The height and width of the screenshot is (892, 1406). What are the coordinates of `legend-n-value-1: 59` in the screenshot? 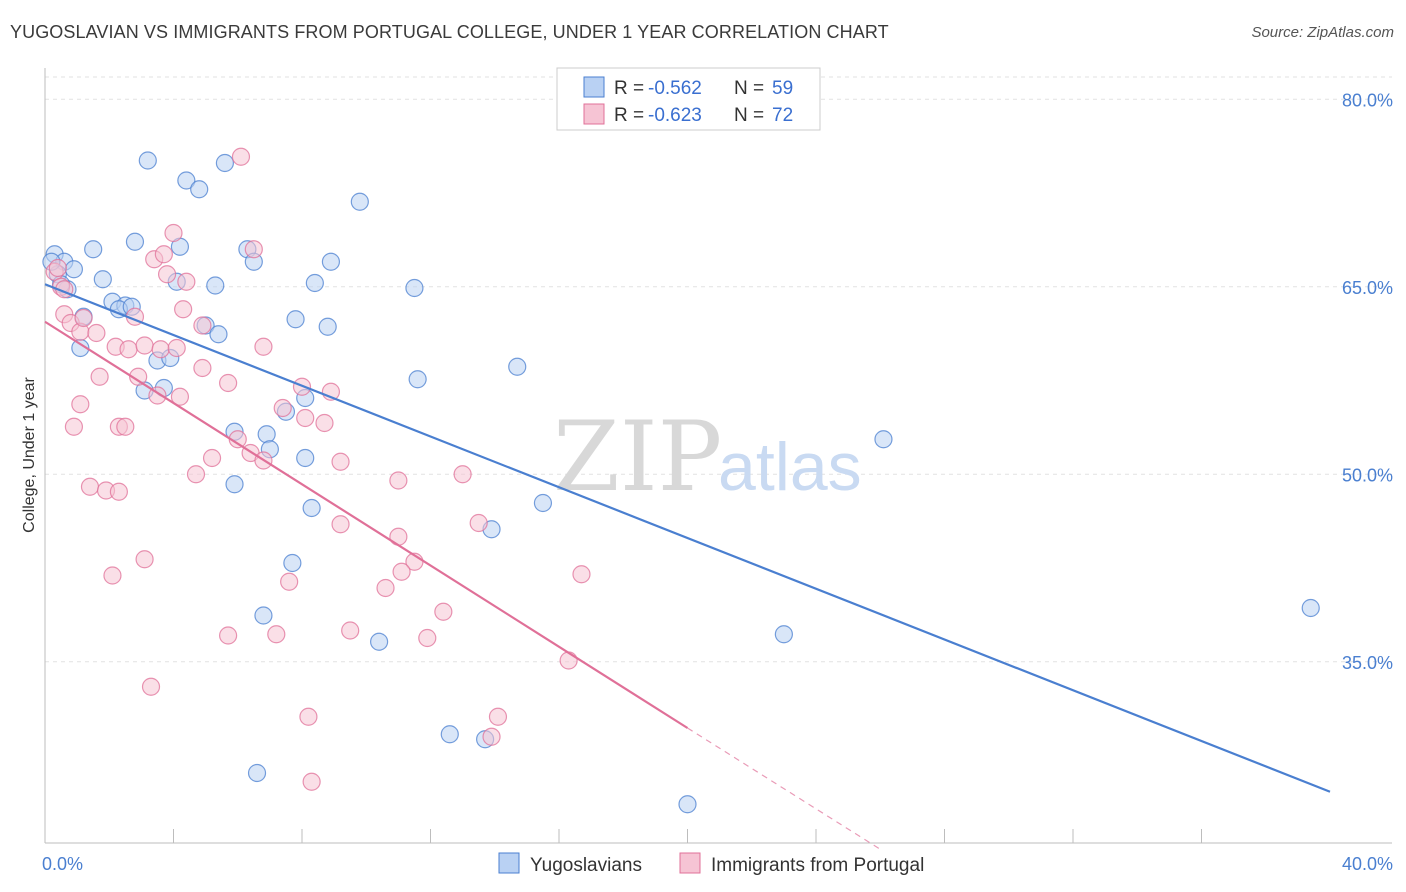 It's located at (782, 88).